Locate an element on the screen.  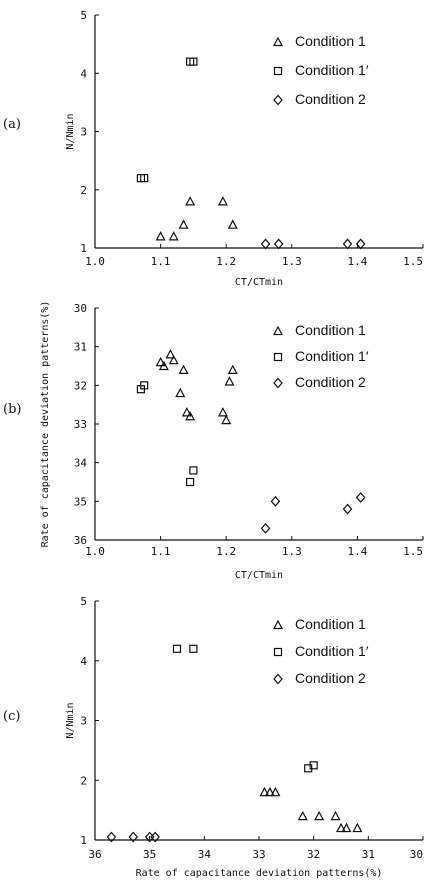
x-tick-label: 34 is located at coordinates (205, 854).